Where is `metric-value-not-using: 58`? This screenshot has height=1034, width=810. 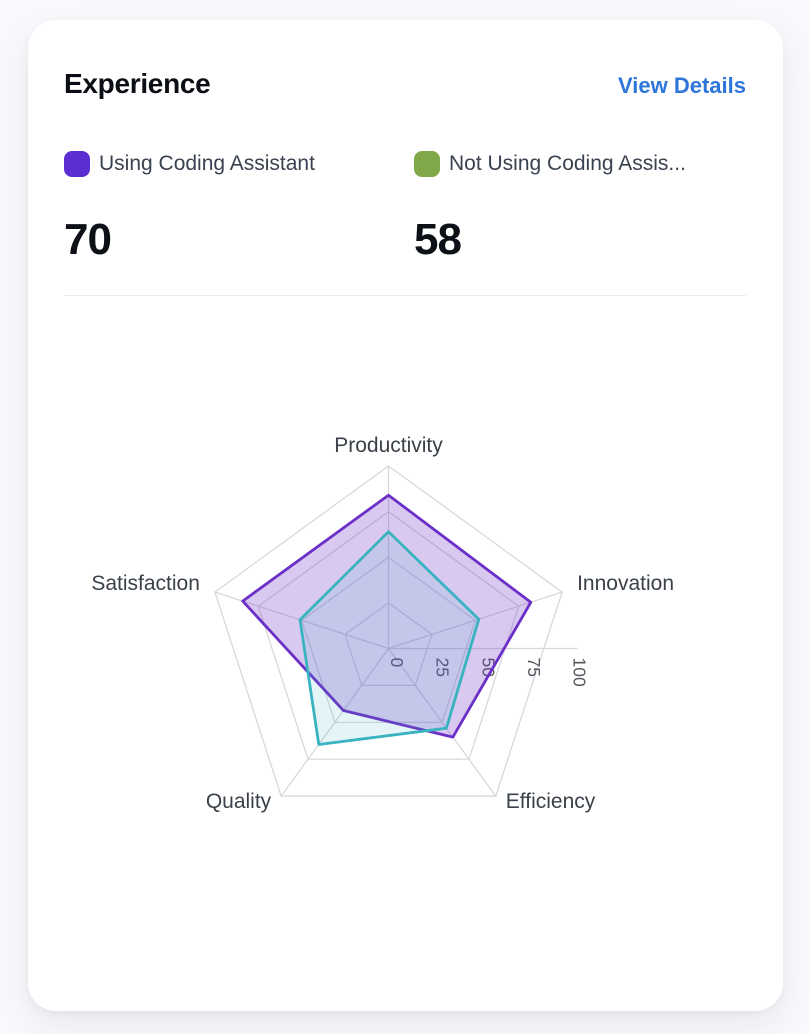
metric-value-not-using: 58 is located at coordinates (438, 239).